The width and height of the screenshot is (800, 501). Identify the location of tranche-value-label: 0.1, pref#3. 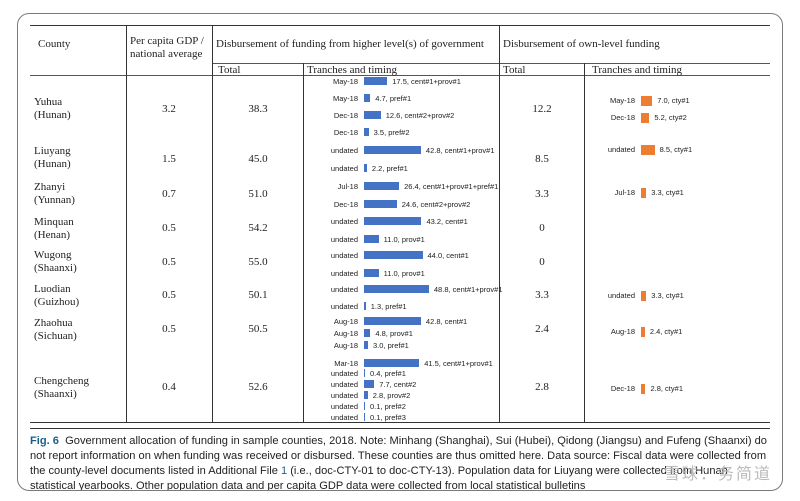
(388, 417).